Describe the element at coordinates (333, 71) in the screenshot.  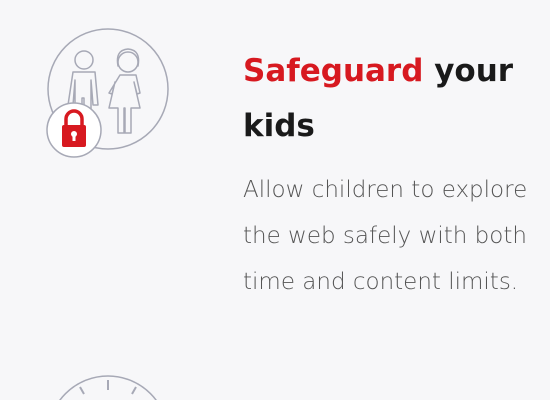
I see `feature-title-accent: Safeguard` at that location.